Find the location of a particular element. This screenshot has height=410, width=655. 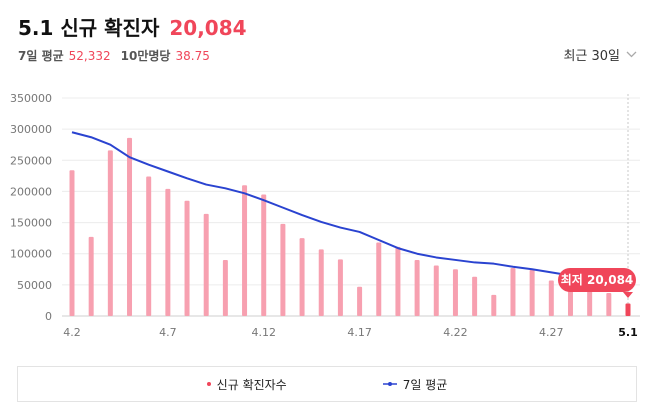

y-tick-label: 200000 is located at coordinates (31, 191).